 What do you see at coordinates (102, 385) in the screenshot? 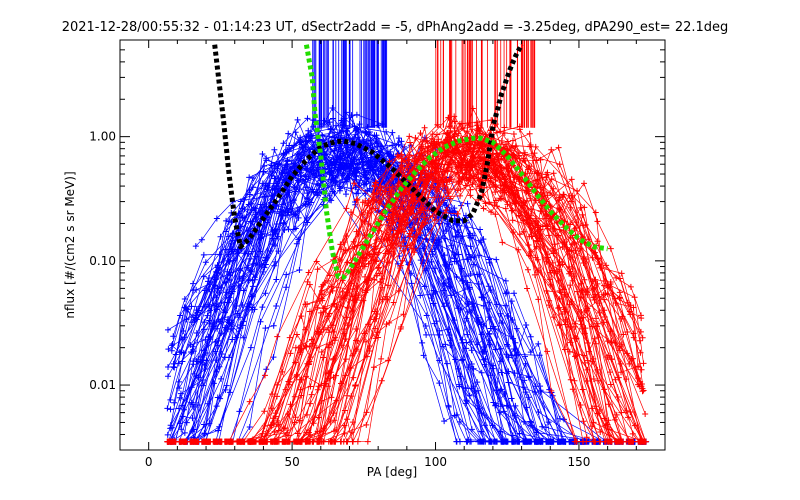
I see `y-tick-label: 0.01` at bounding box center [102, 385].